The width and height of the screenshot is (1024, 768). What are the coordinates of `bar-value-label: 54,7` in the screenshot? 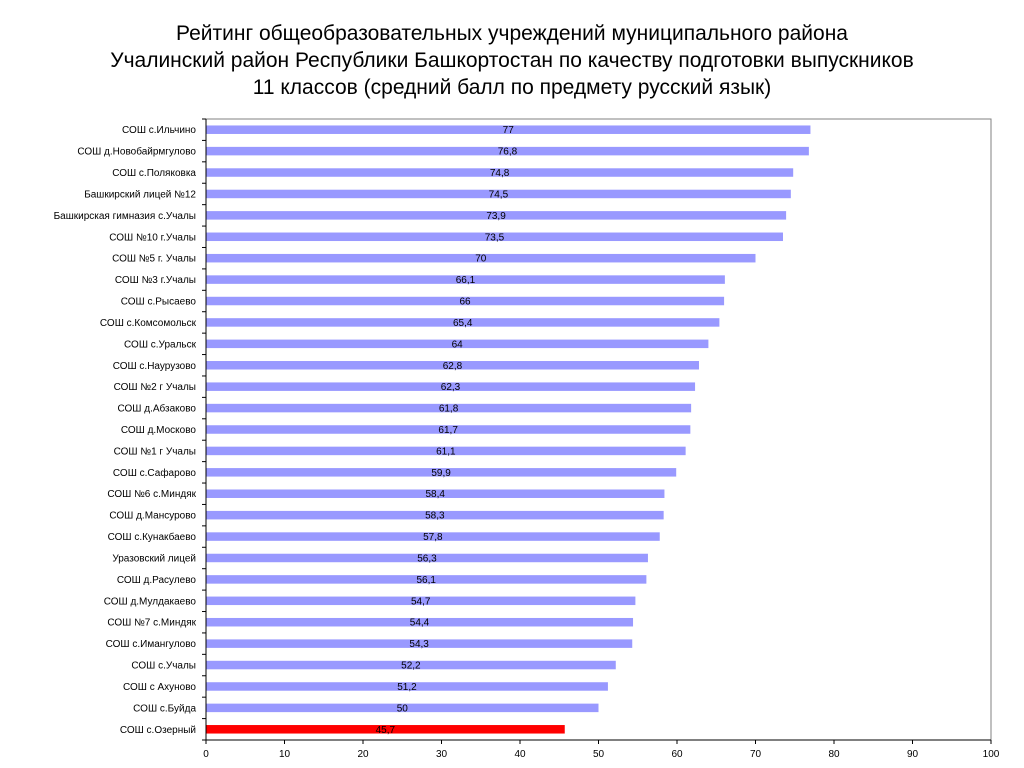 It's located at (421, 601).